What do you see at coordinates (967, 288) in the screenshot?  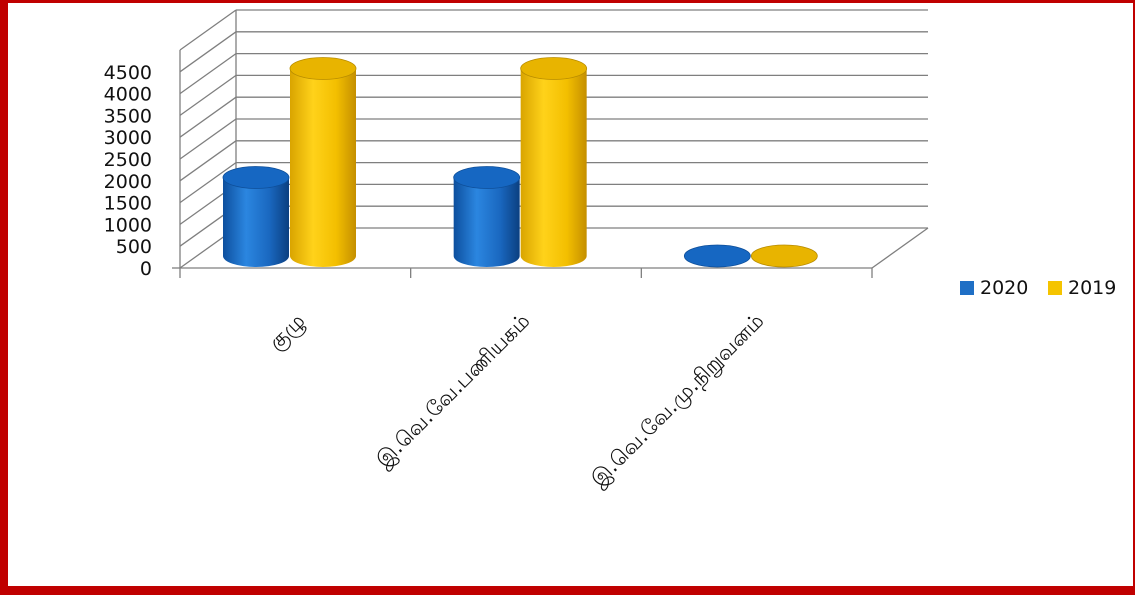 I see `legend-swatch-2020` at bounding box center [967, 288].